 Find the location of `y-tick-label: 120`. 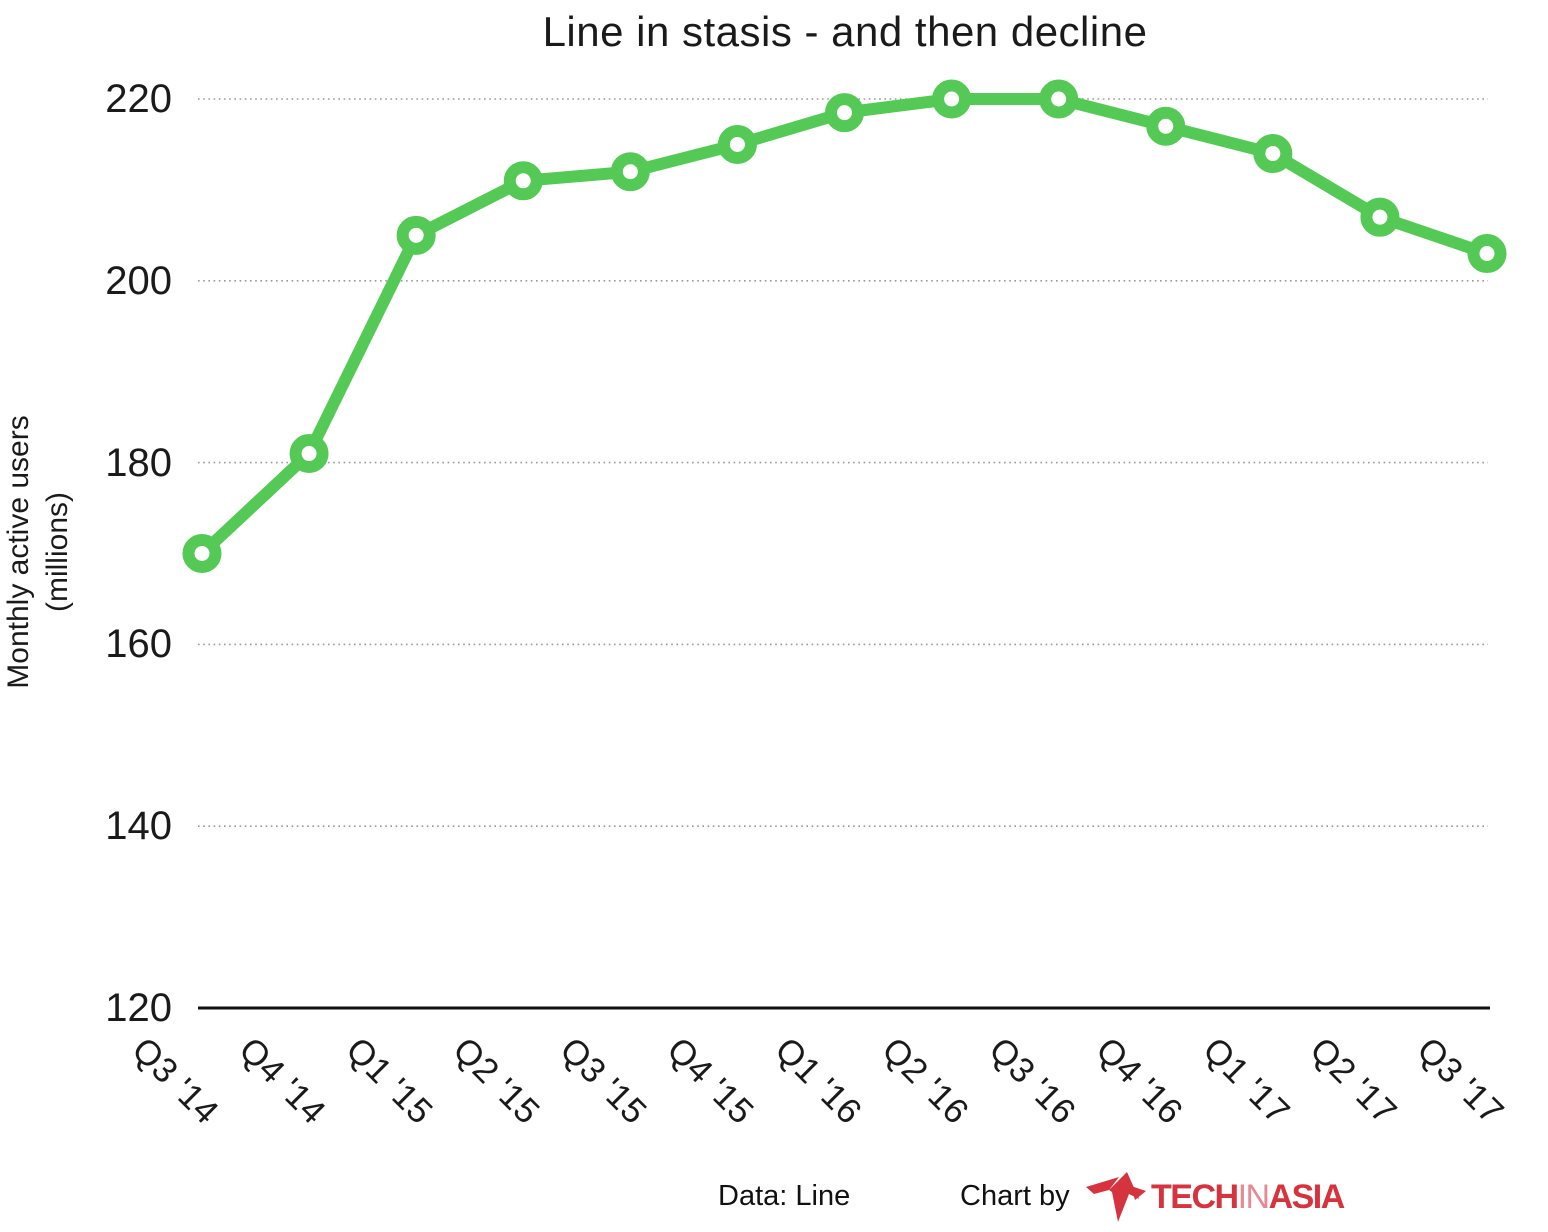

y-tick-label: 120 is located at coordinates (138, 1008).